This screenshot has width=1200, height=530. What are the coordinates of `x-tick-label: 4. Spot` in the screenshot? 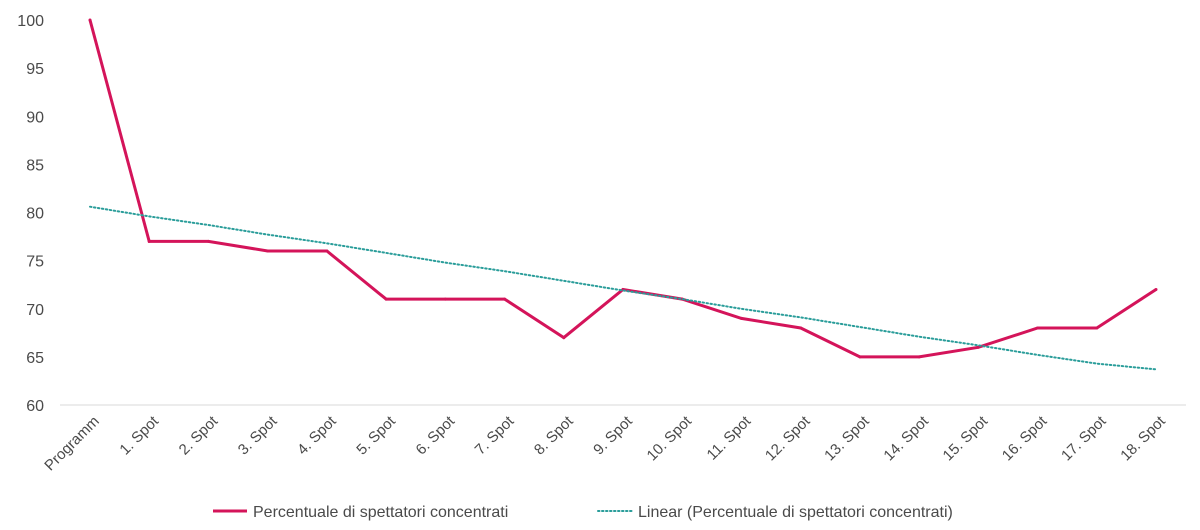 It's located at (317, 435).